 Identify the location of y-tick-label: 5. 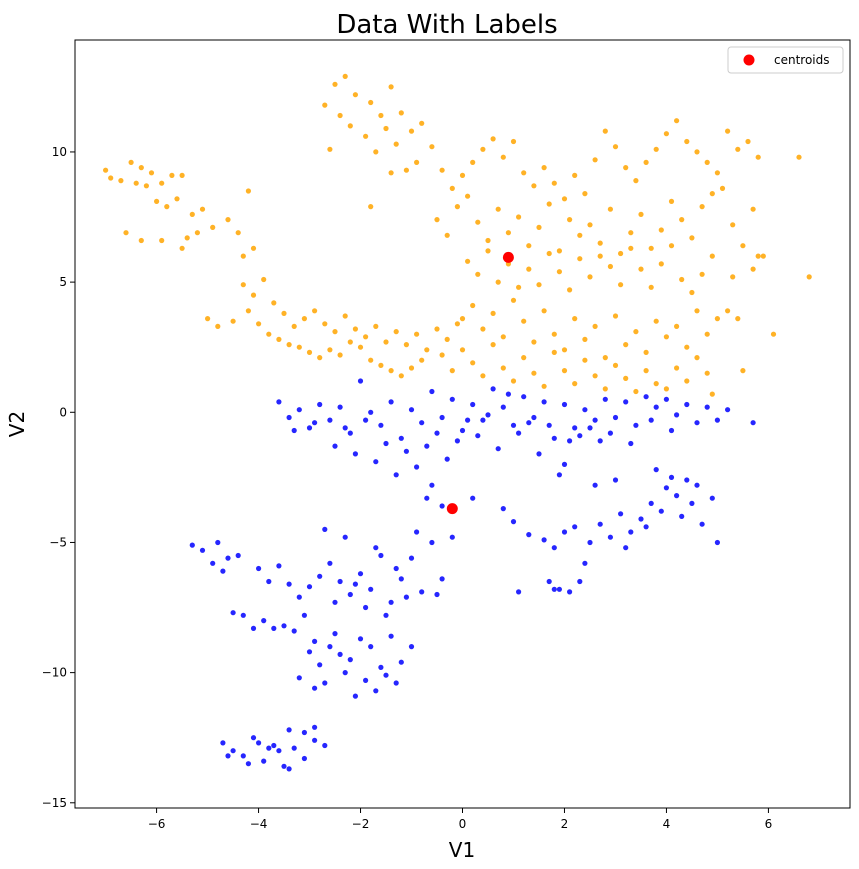
(63, 282).